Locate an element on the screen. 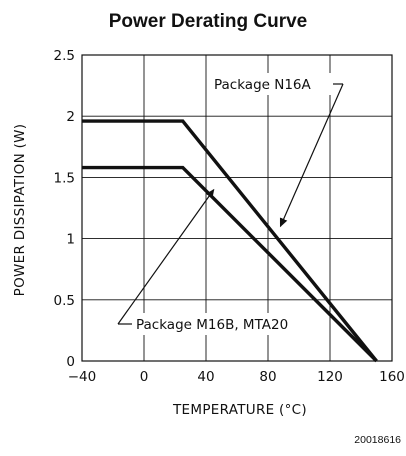 The width and height of the screenshot is (406, 456). annotation-n16a-background is located at coordinates (269, 84).